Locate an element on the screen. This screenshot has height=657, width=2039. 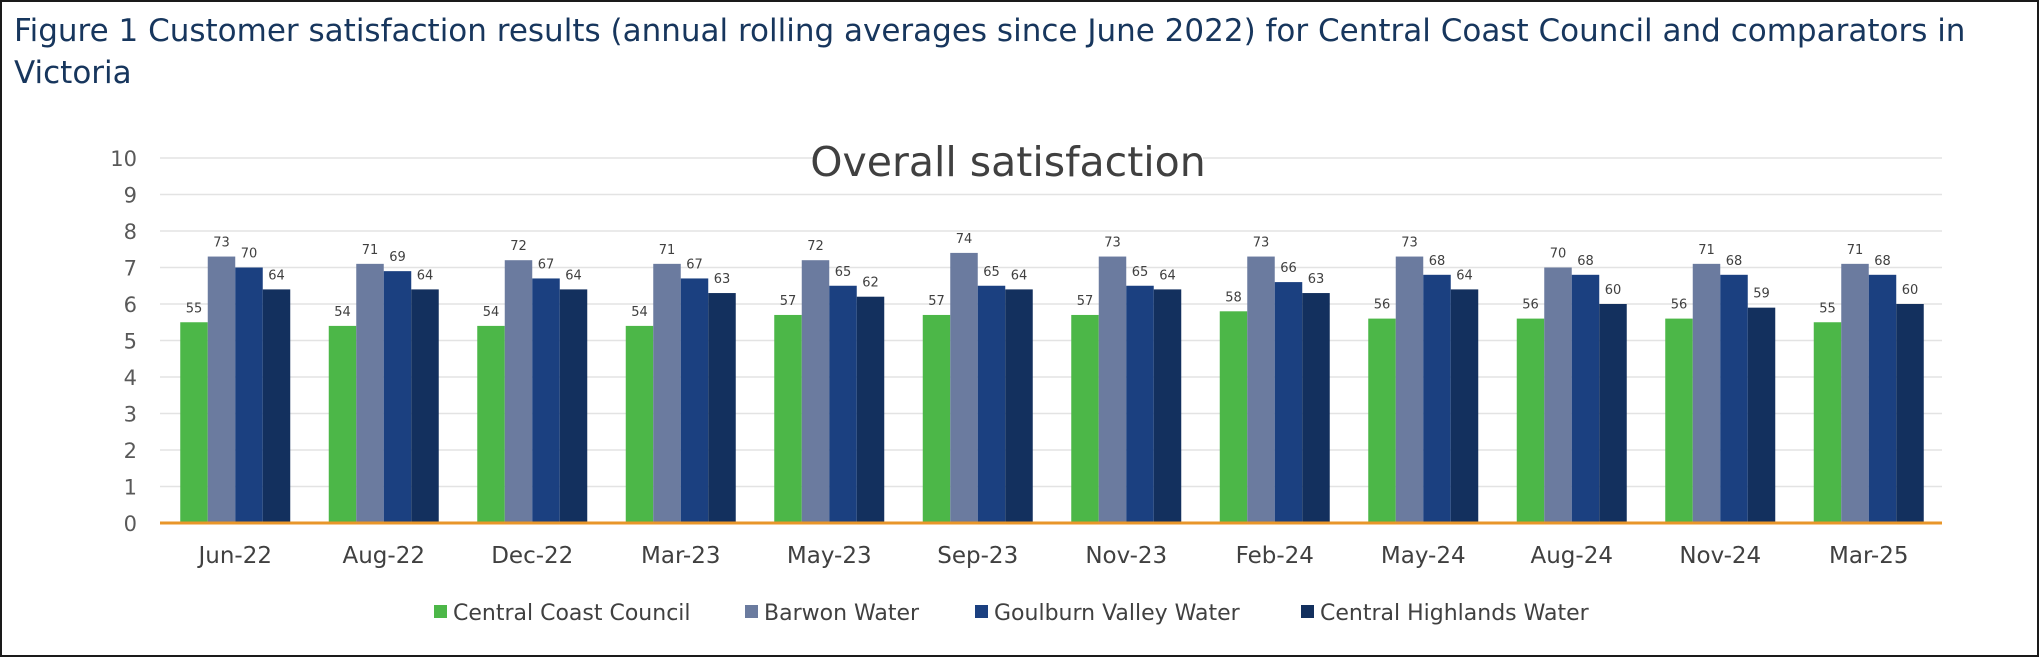
y-tick-label: 1 is located at coordinates (130, 488).